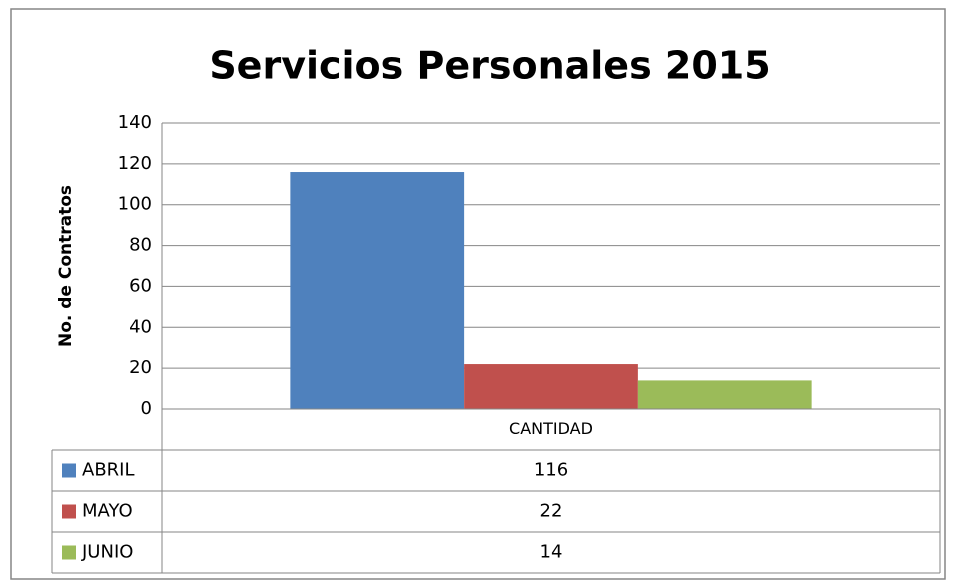  What do you see at coordinates (489, 66) in the screenshot?
I see `chart-title: Servicios Personales 2015` at bounding box center [489, 66].